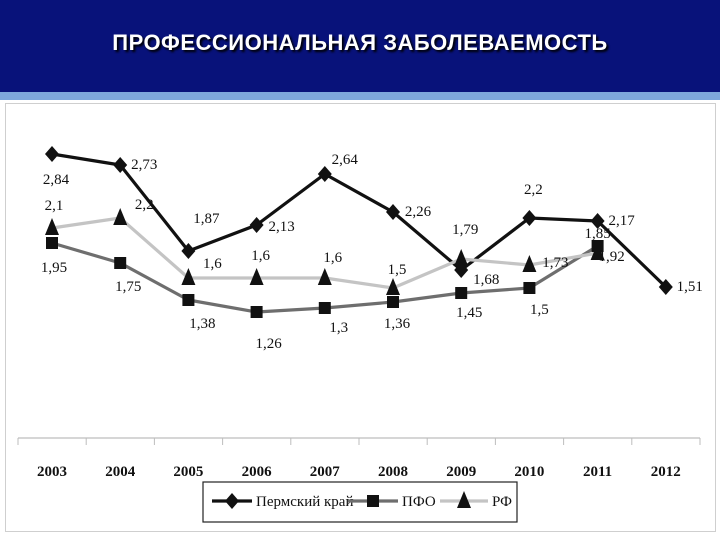  I want to click on data-label: 1,36, so click(397, 324).